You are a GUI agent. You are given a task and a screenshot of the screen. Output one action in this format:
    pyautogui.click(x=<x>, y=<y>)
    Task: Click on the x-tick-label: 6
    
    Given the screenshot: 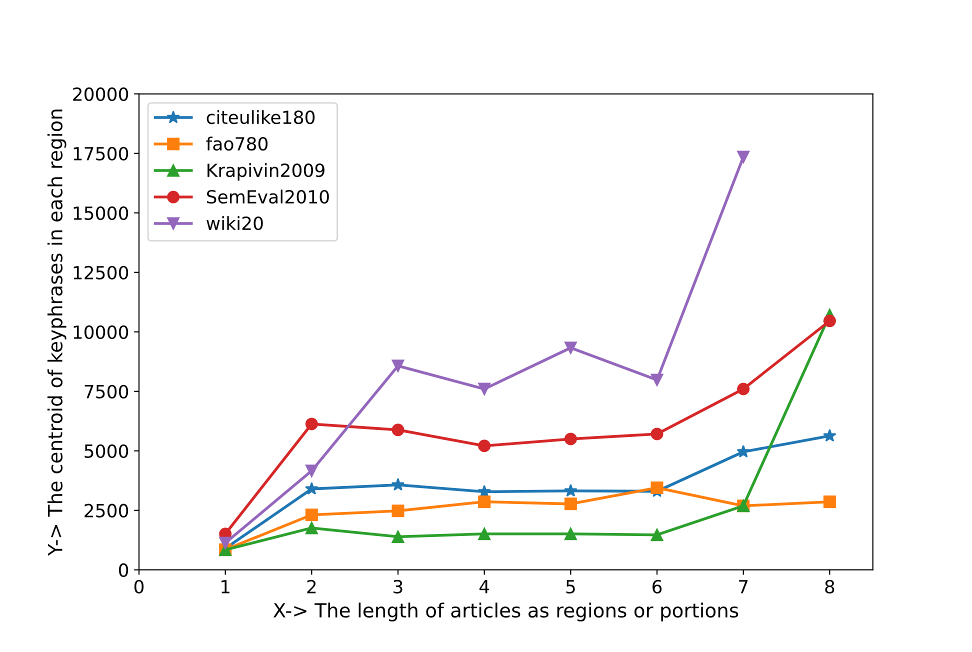 What is the action you would take?
    pyautogui.click(x=657, y=587)
    